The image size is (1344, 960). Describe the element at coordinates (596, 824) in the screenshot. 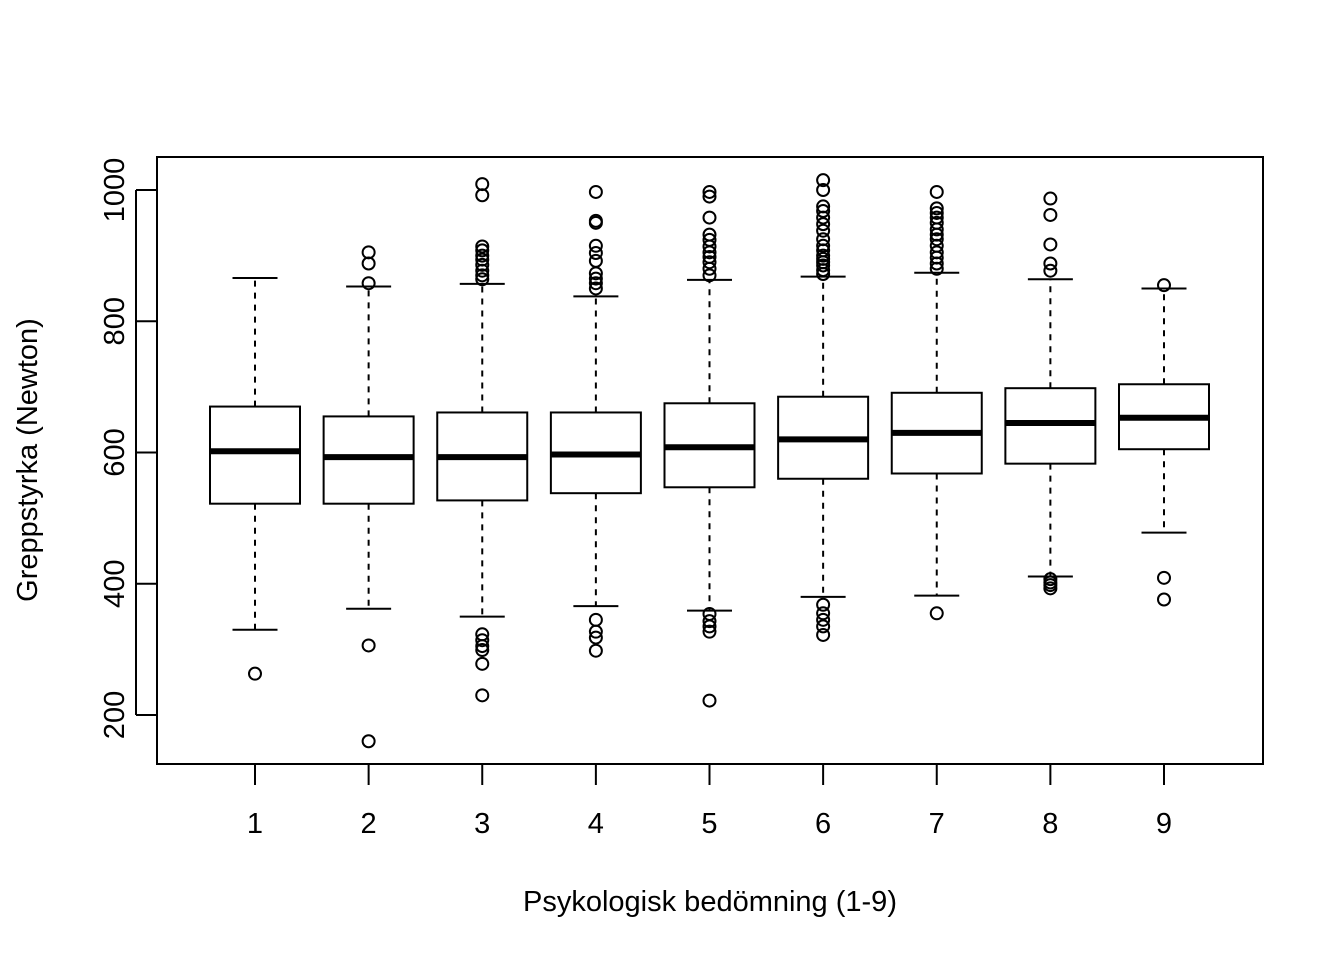

I see `x-tick-label: 4` at that location.